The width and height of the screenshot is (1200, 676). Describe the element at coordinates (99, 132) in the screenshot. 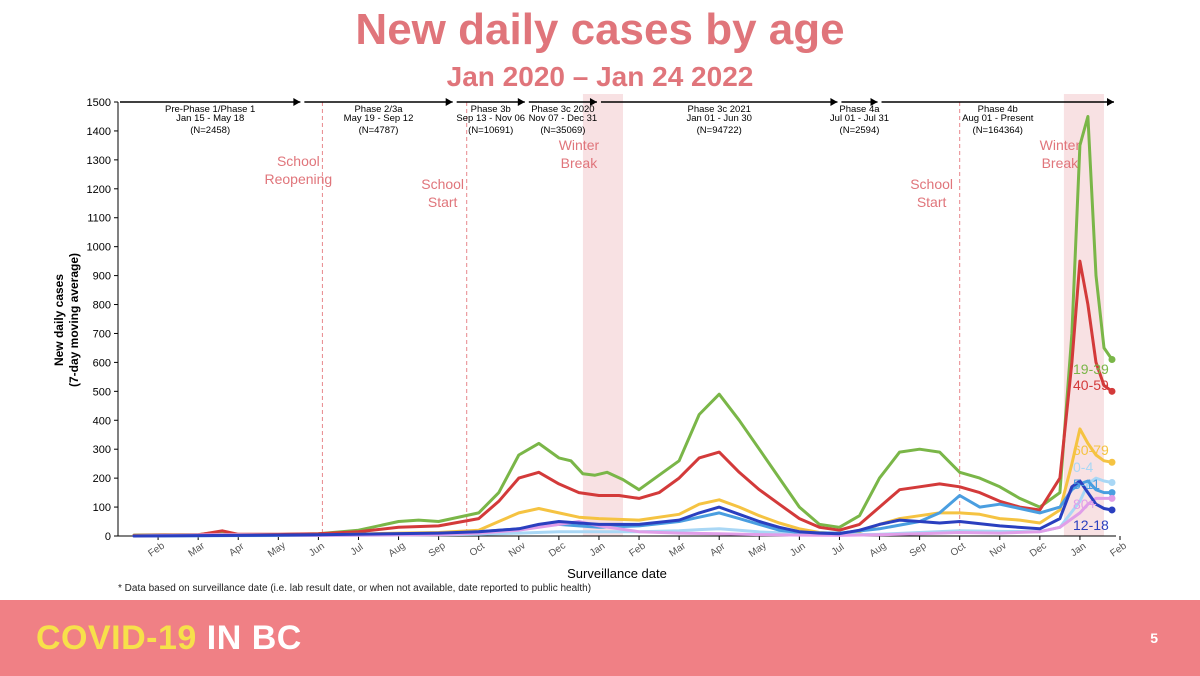

I see `y-tick-label: 1400` at that location.